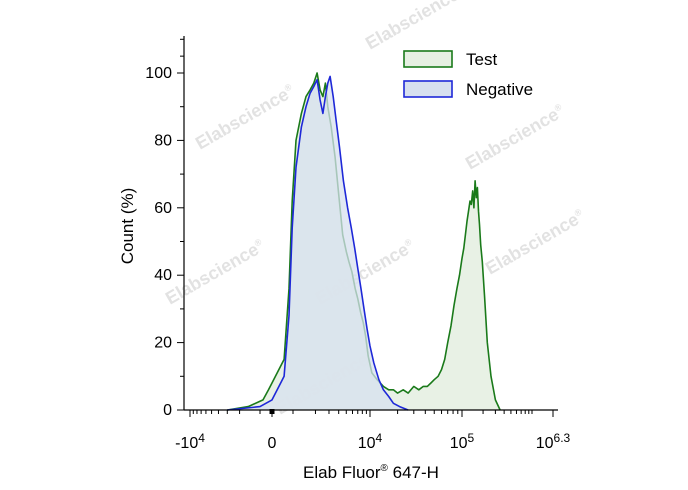 Image resolution: width=688 pixels, height=490 pixels. I want to click on x-tick-label-10e4: 10⁴, so click(370, 441).